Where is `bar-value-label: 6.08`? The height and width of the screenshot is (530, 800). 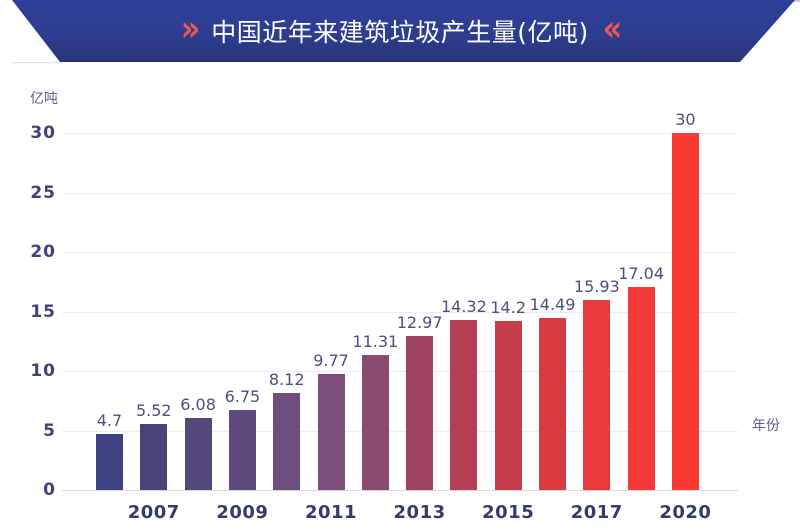 bar-value-label: 6.08 is located at coordinates (198, 404).